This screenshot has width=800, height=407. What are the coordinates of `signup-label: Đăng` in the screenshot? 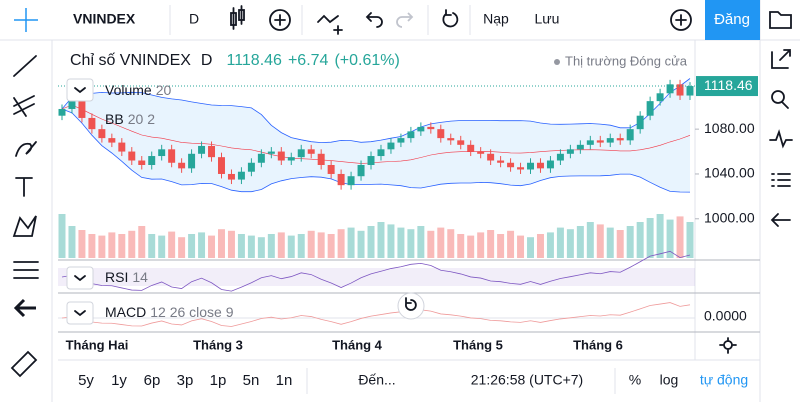 It's located at (732, 19).